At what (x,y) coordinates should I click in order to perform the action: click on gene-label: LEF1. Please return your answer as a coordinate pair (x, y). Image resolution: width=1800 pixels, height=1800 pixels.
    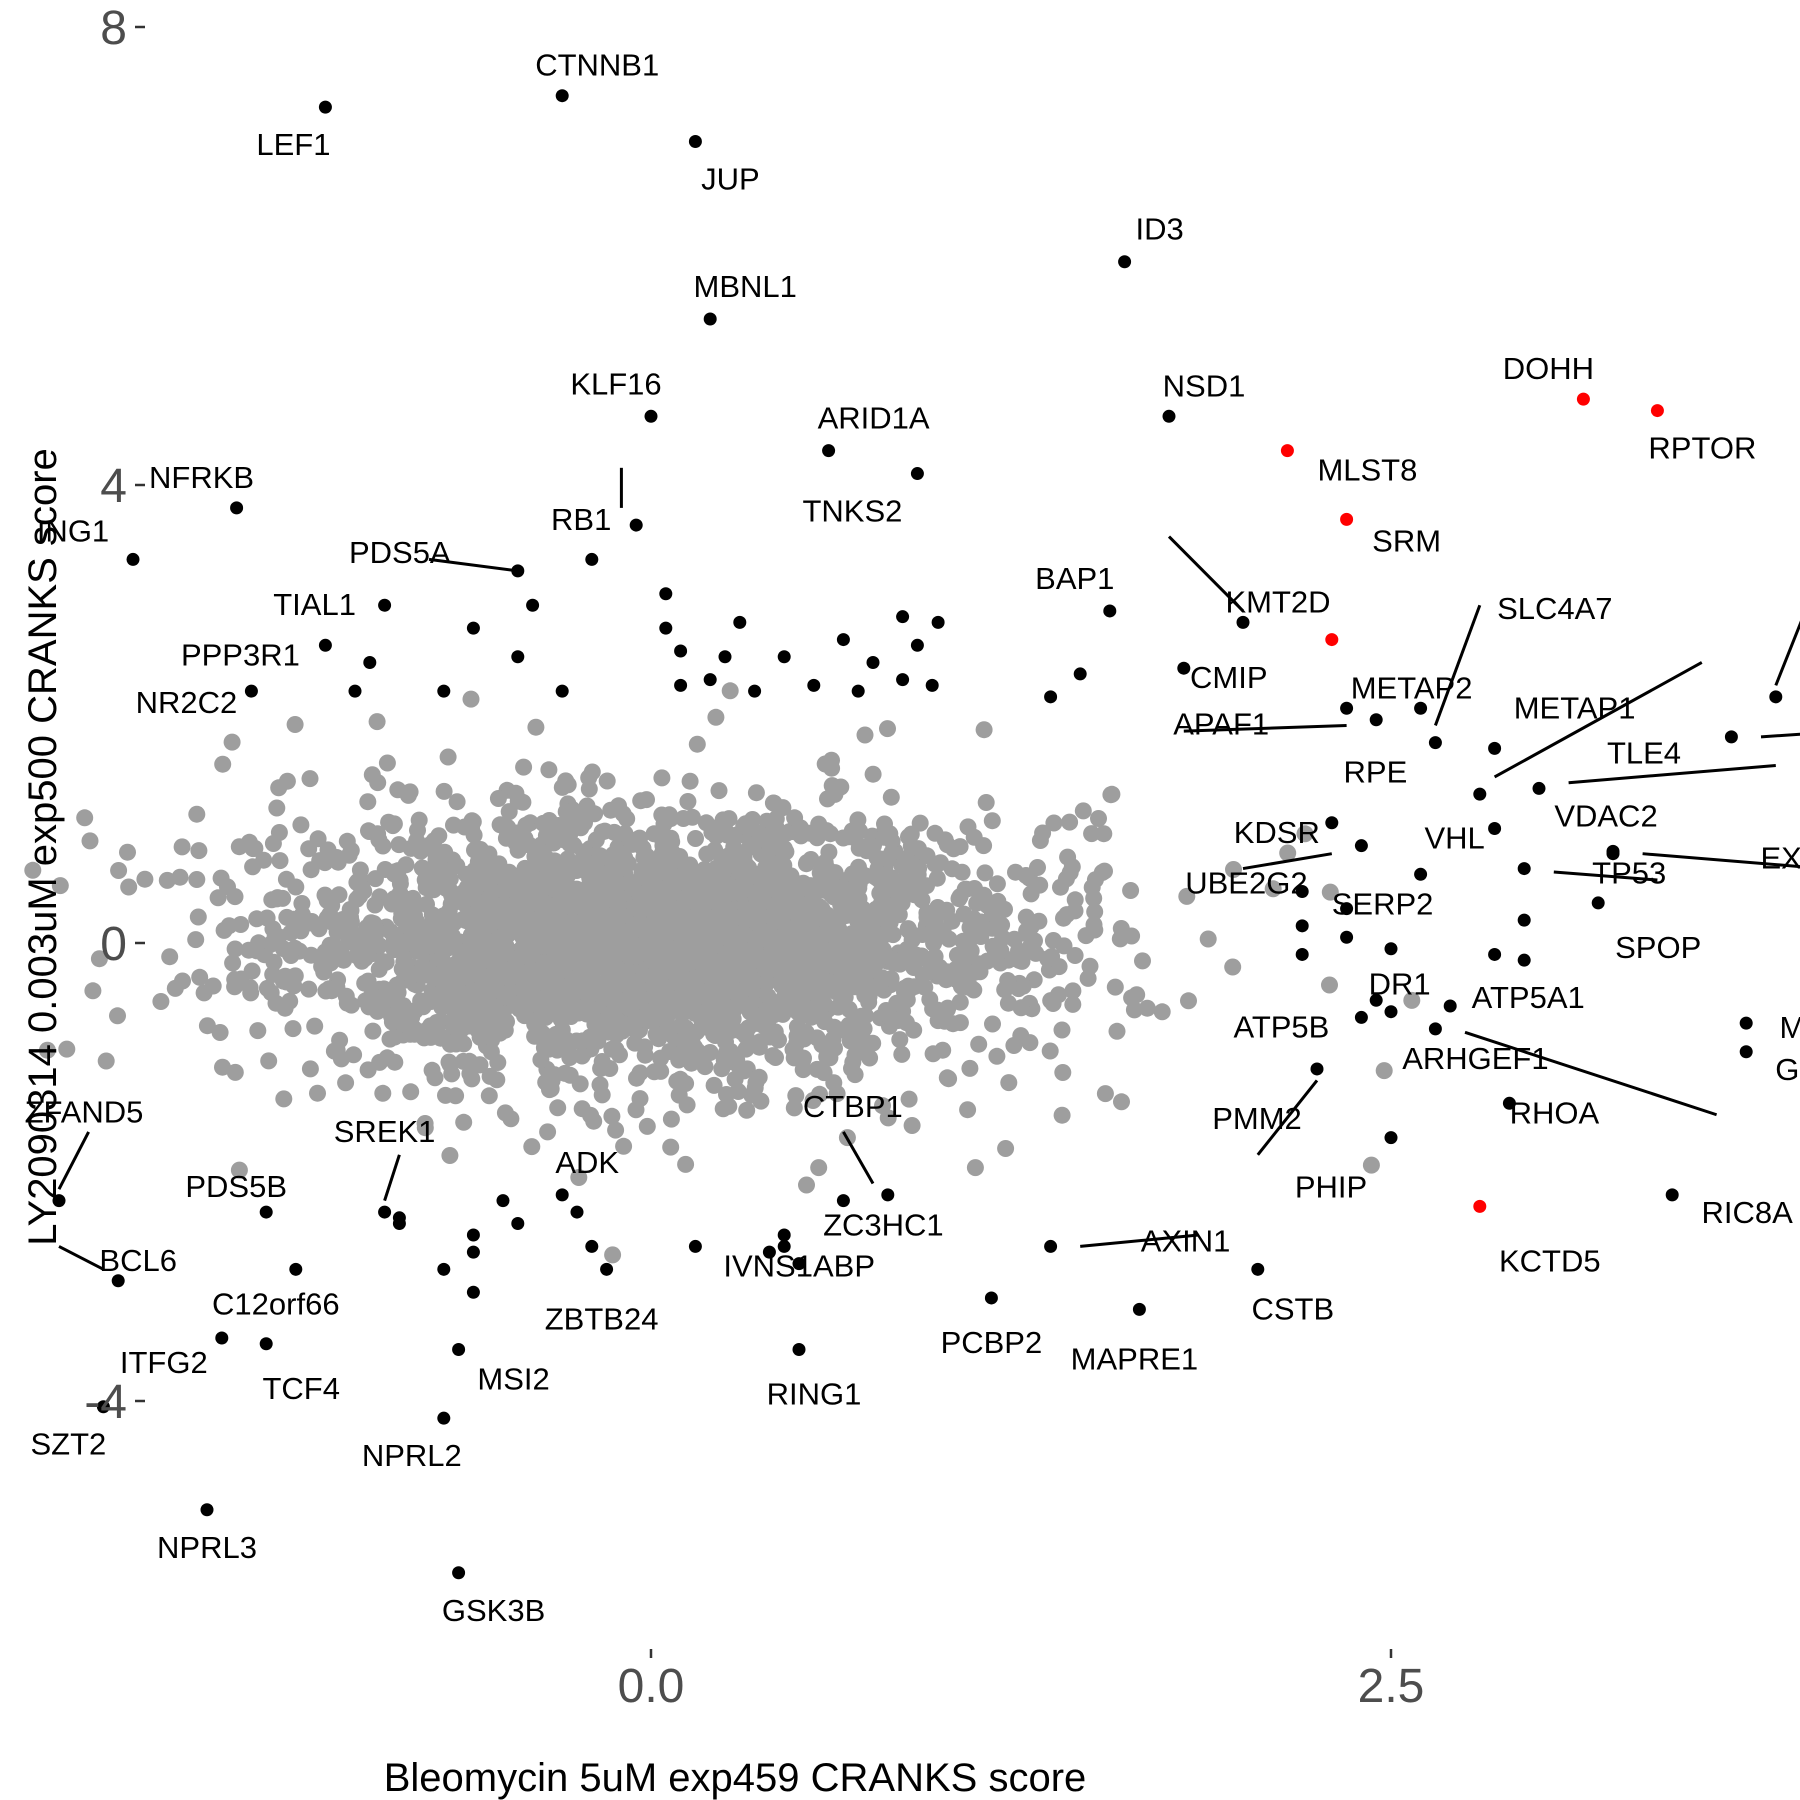
    Looking at the image, I should click on (293, 144).